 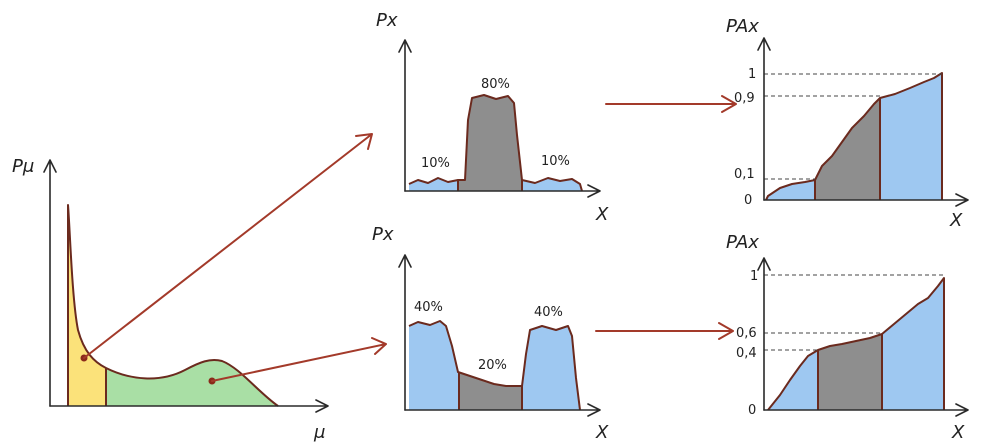 What do you see at coordinates (189, 406) in the screenshot?
I see `left-x-axis` at bounding box center [189, 406].